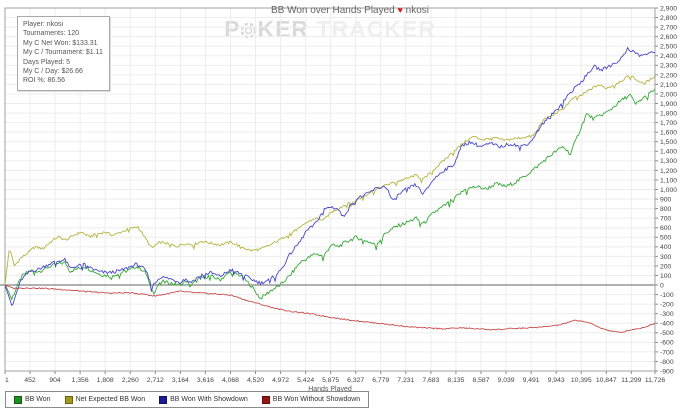 The height and width of the screenshot is (409, 700). I want to click on x-axis-label: 4,068, so click(230, 380).